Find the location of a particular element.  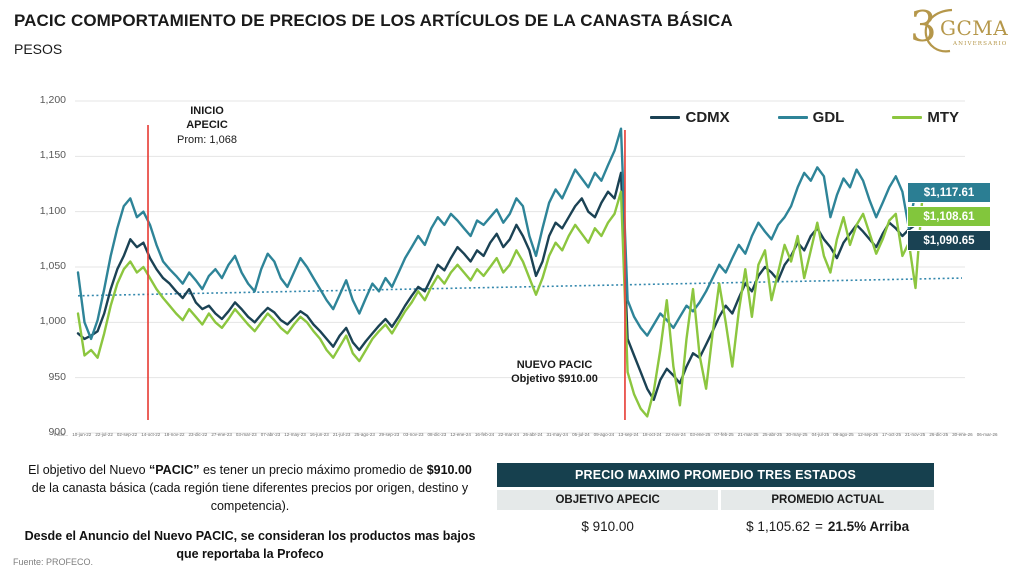

x-tick-label: 13-sep-24 is located at coordinates (628, 434).